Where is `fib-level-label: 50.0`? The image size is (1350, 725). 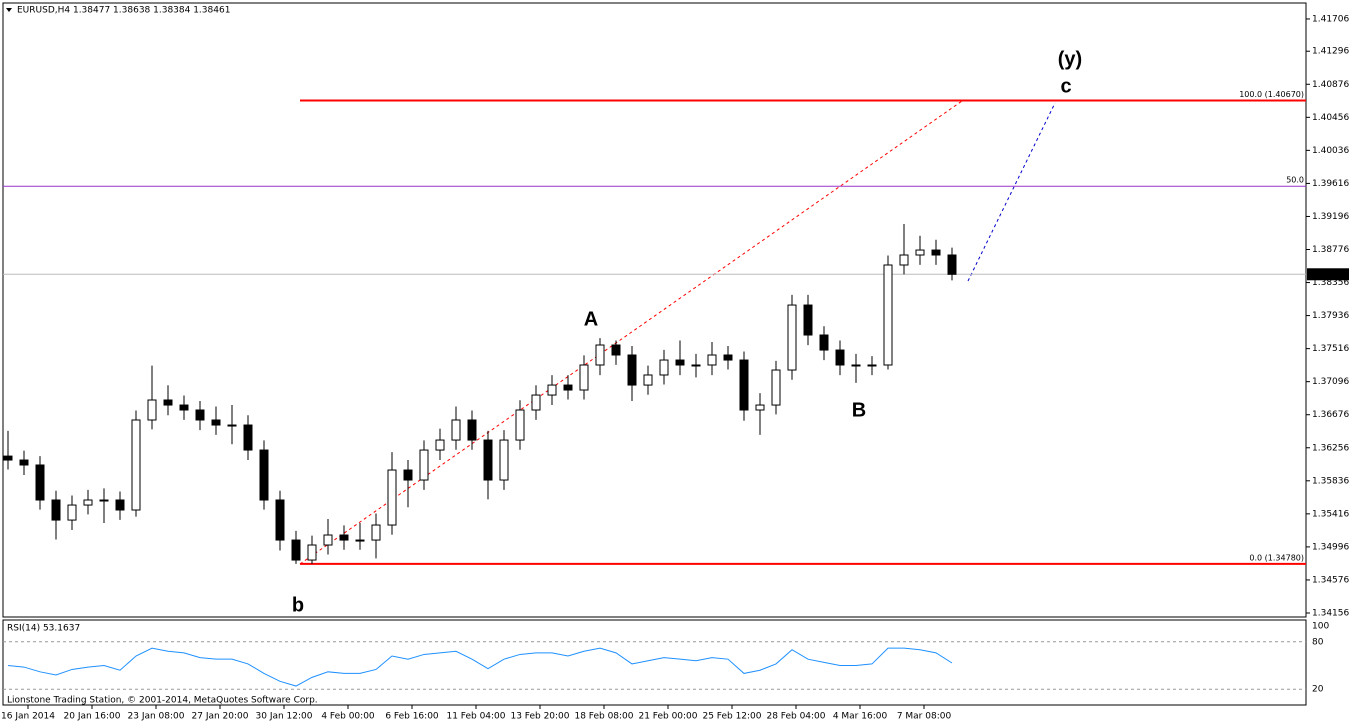
fib-level-label: 50.0 is located at coordinates (1295, 180).